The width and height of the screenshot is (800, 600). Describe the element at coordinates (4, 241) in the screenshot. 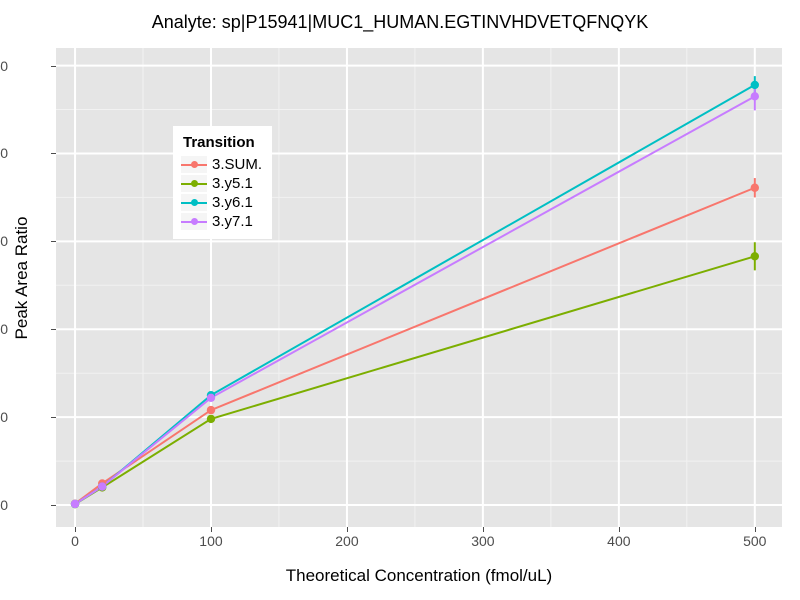

I see `y-tick-label: 30` at that location.